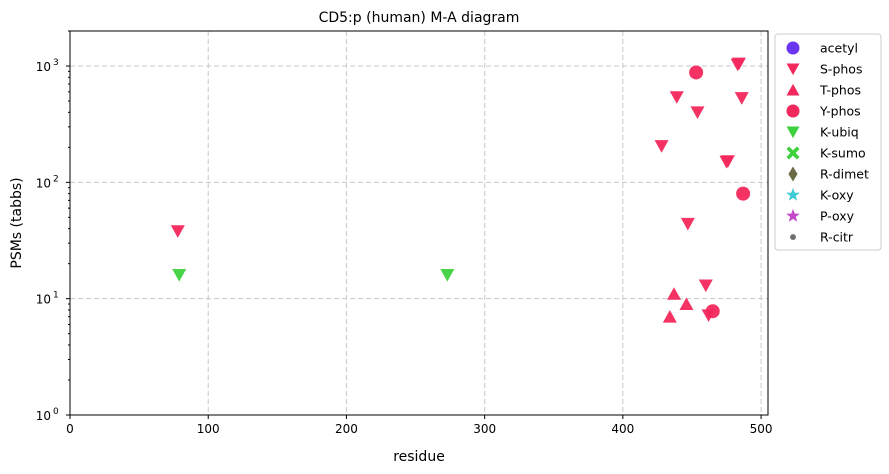 Image resolution: width=889 pixels, height=474 pixels. What do you see at coordinates (837, 195) in the screenshot?
I see `legend-label-k-oxy: K-oxy` at bounding box center [837, 195].